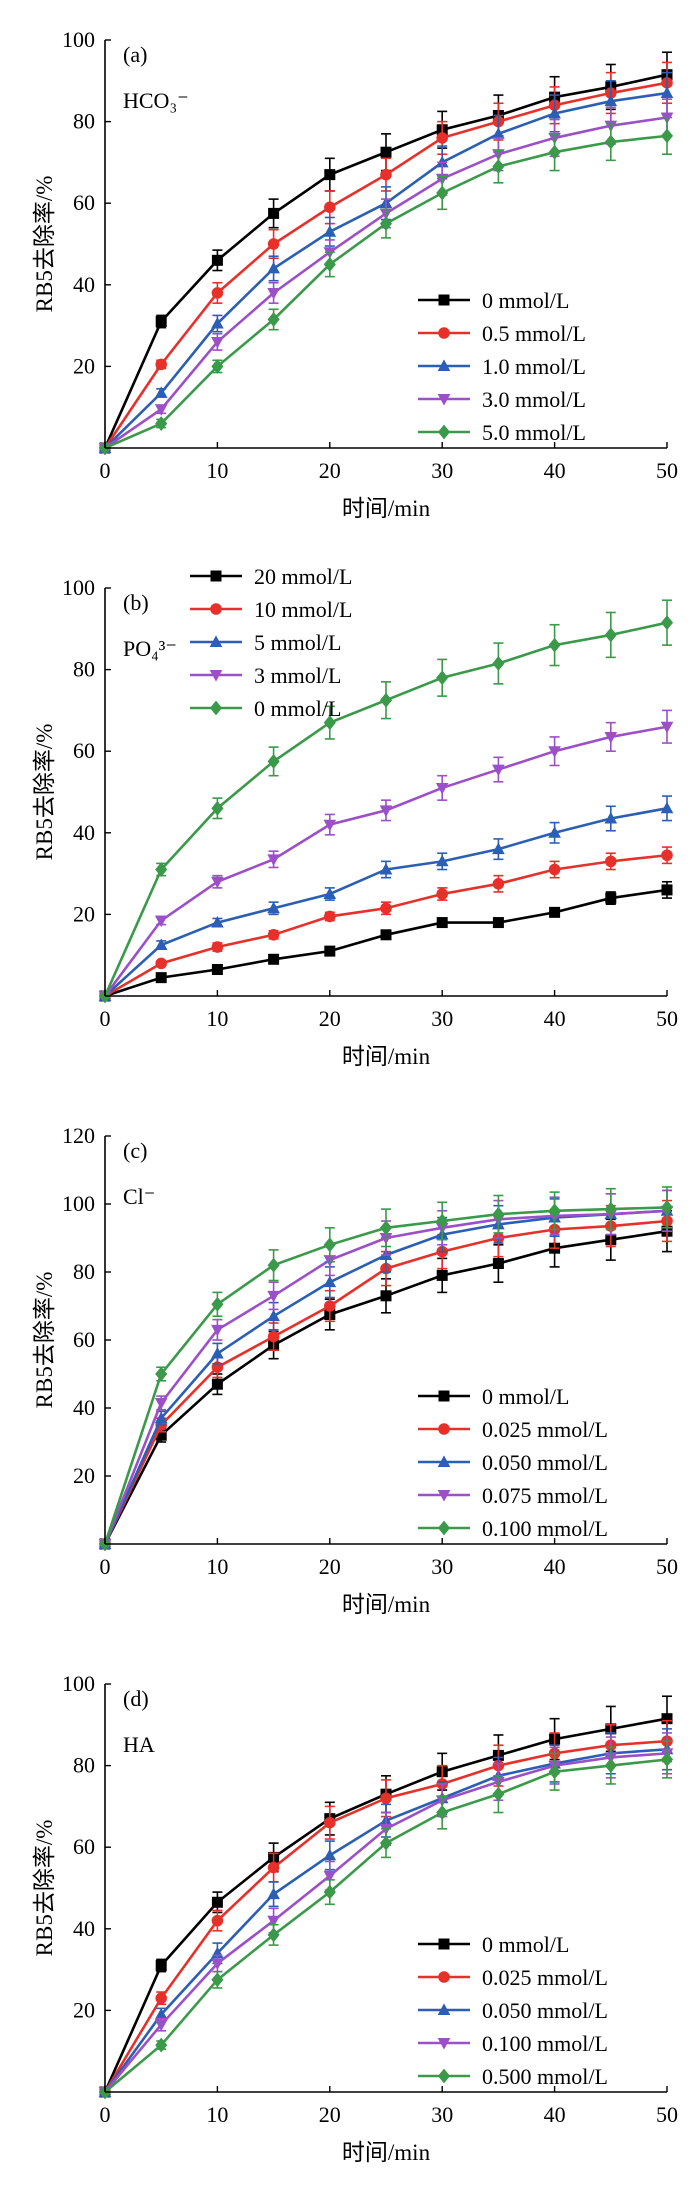 The width and height of the screenshot is (700, 2192). What do you see at coordinates (386, 2152) in the screenshot?
I see `x-axis-label: 时间/min` at bounding box center [386, 2152].